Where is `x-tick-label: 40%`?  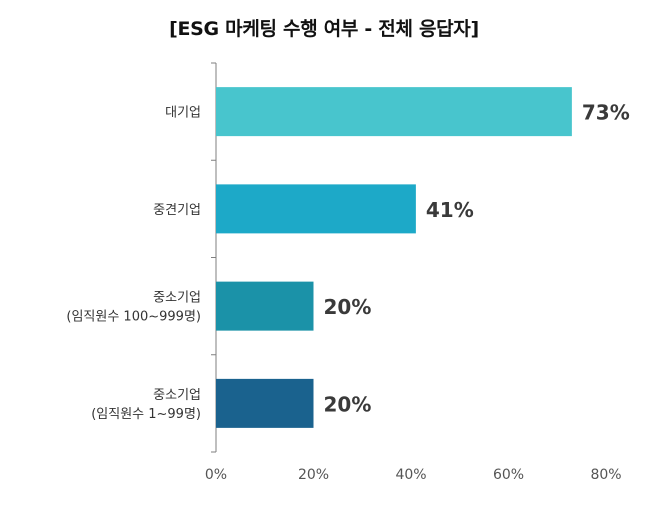
x-tick-label: 40% is located at coordinates (410, 475).